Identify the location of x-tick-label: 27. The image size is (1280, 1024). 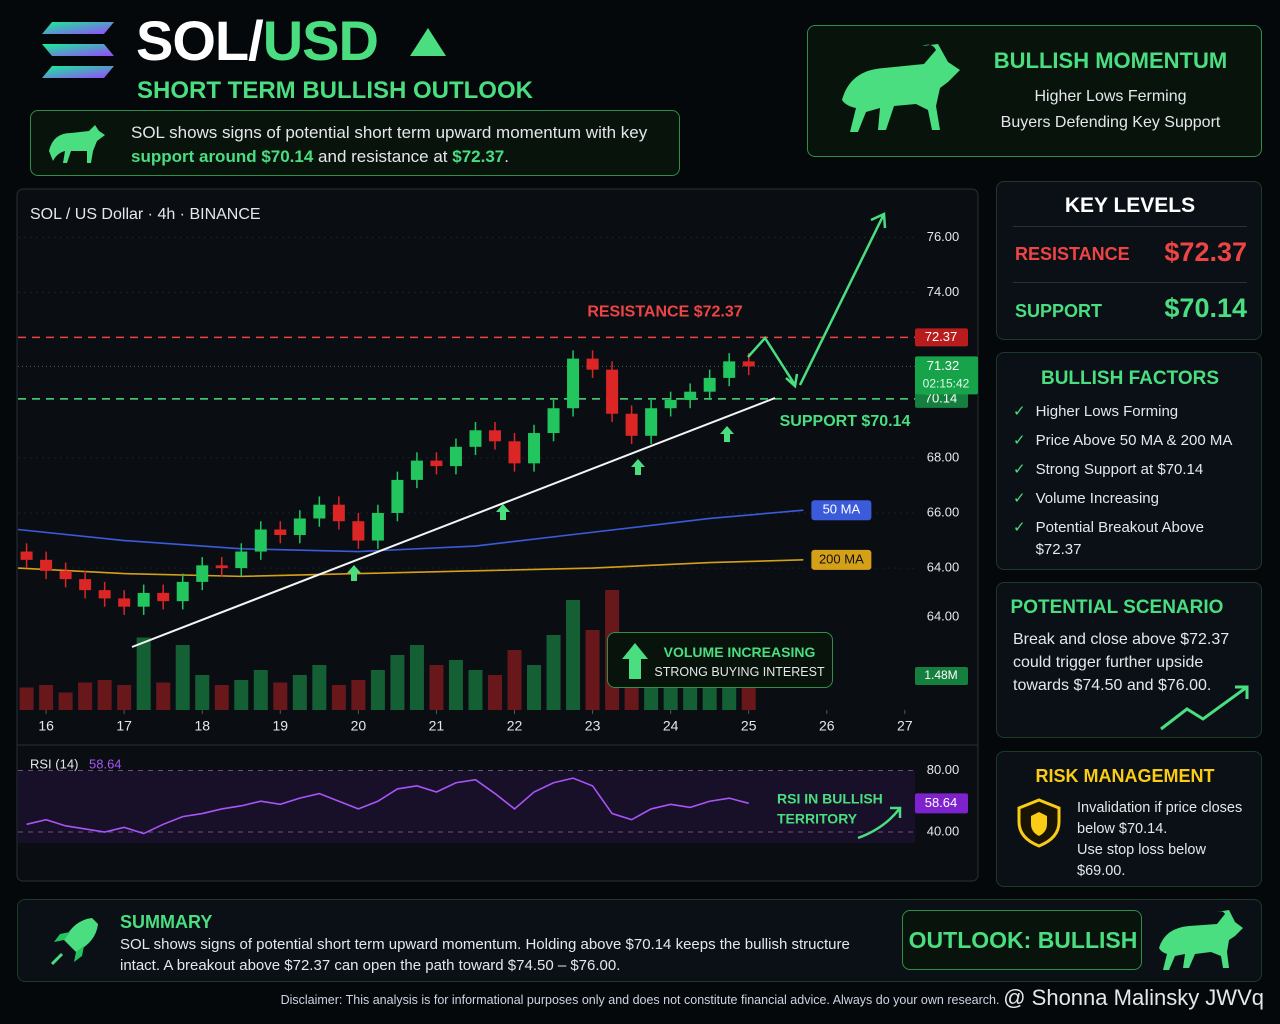
(905, 726).